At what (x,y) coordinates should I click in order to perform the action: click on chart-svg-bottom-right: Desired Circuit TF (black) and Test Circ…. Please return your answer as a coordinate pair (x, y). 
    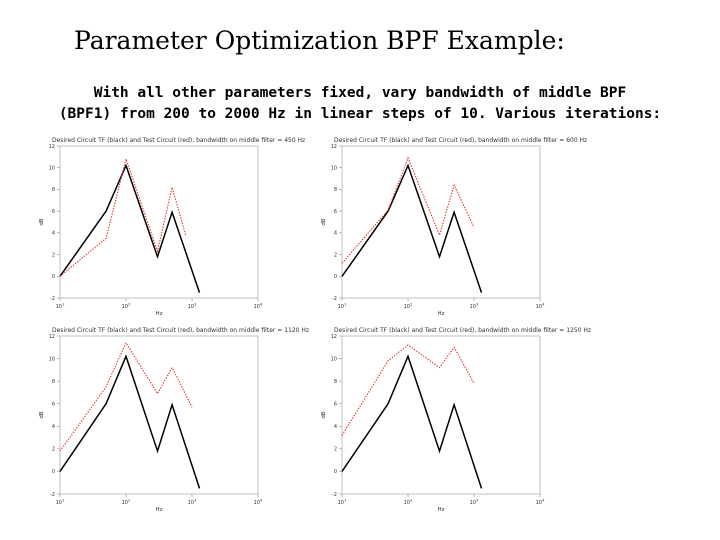
    Looking at the image, I should click on (456, 420).